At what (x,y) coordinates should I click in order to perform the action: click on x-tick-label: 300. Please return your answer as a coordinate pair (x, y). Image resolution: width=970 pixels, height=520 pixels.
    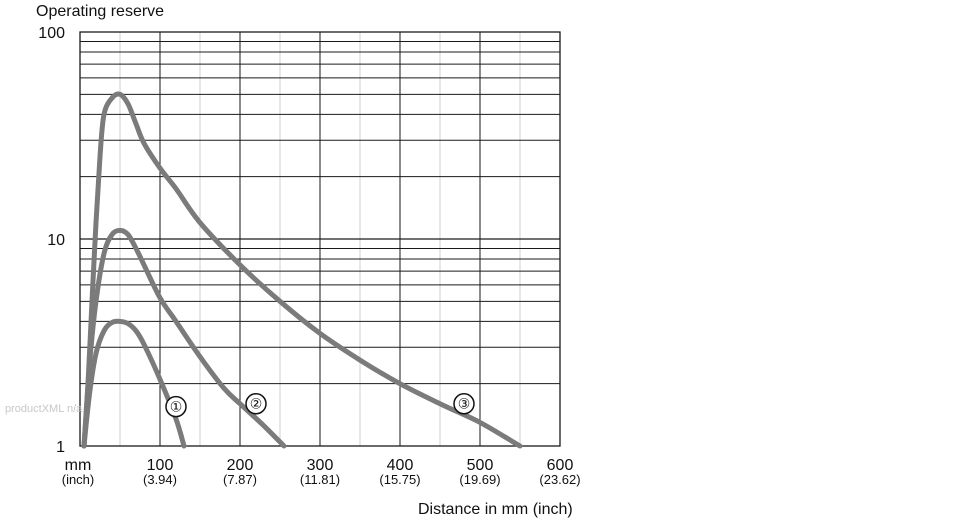
    Looking at the image, I should click on (320, 465).